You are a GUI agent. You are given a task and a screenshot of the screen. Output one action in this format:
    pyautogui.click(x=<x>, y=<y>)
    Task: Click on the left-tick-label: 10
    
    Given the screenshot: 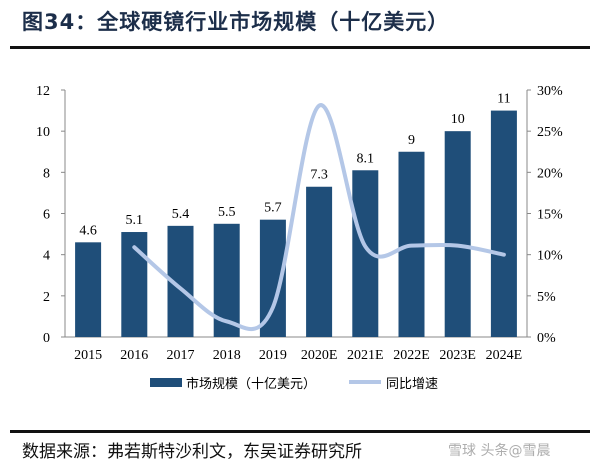 What is the action you would take?
    pyautogui.click(x=43, y=132)
    